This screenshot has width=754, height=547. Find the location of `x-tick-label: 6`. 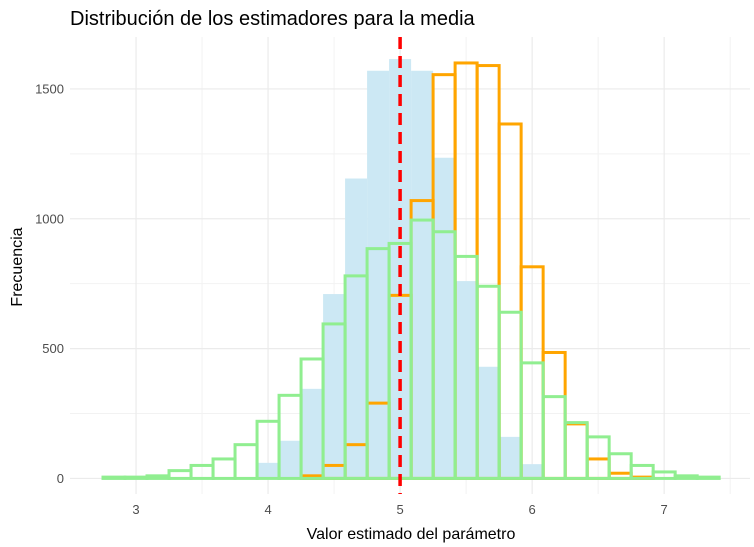

x-tick-label: 6 is located at coordinates (532, 509).